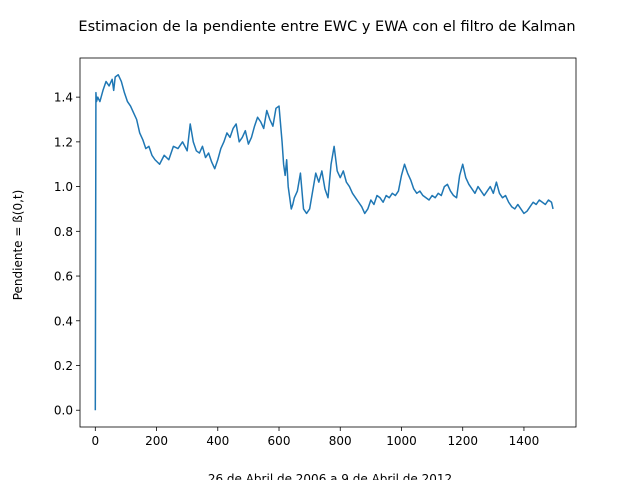  Describe the element at coordinates (63, 98) in the screenshot. I see `y-tick-label: 1.4` at that location.